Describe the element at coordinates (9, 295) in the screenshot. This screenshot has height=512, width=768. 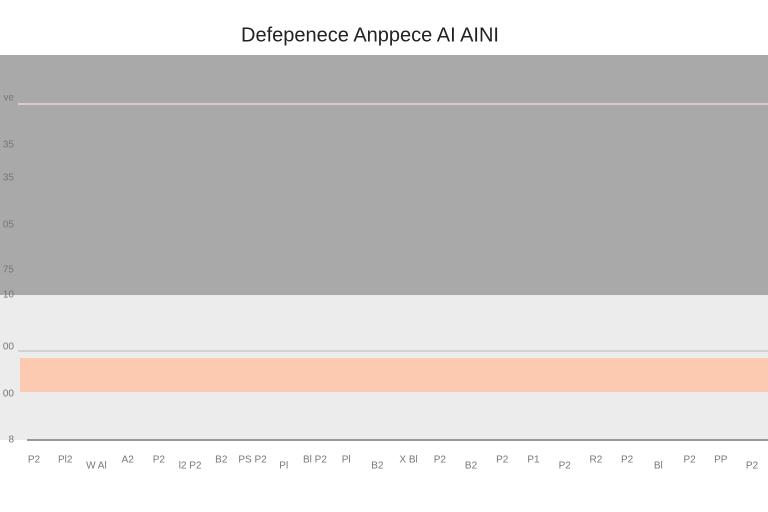
I see `y-tick-label: 10` at that location.